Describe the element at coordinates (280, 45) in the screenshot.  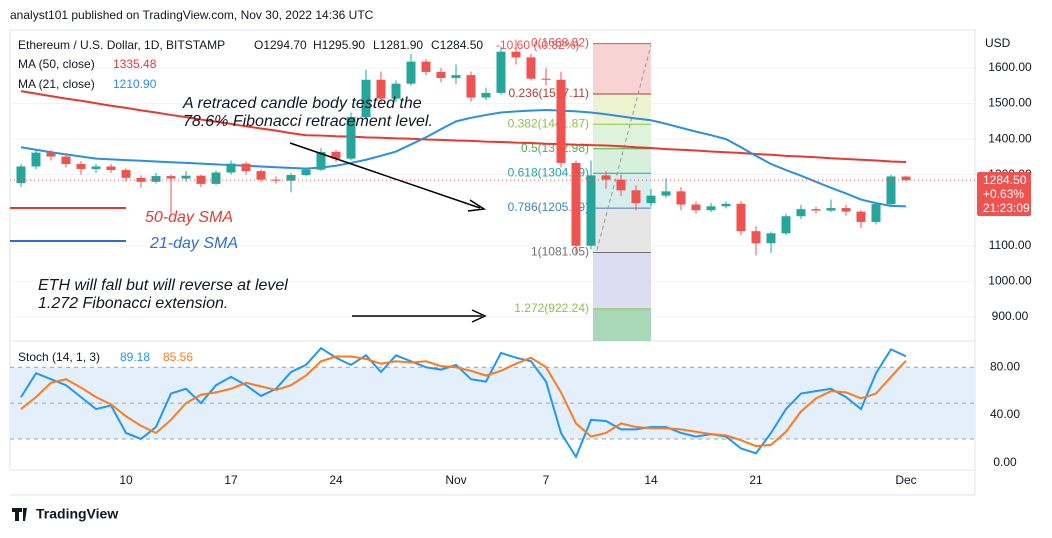
I see `legend-open: O1294.70` at that location.